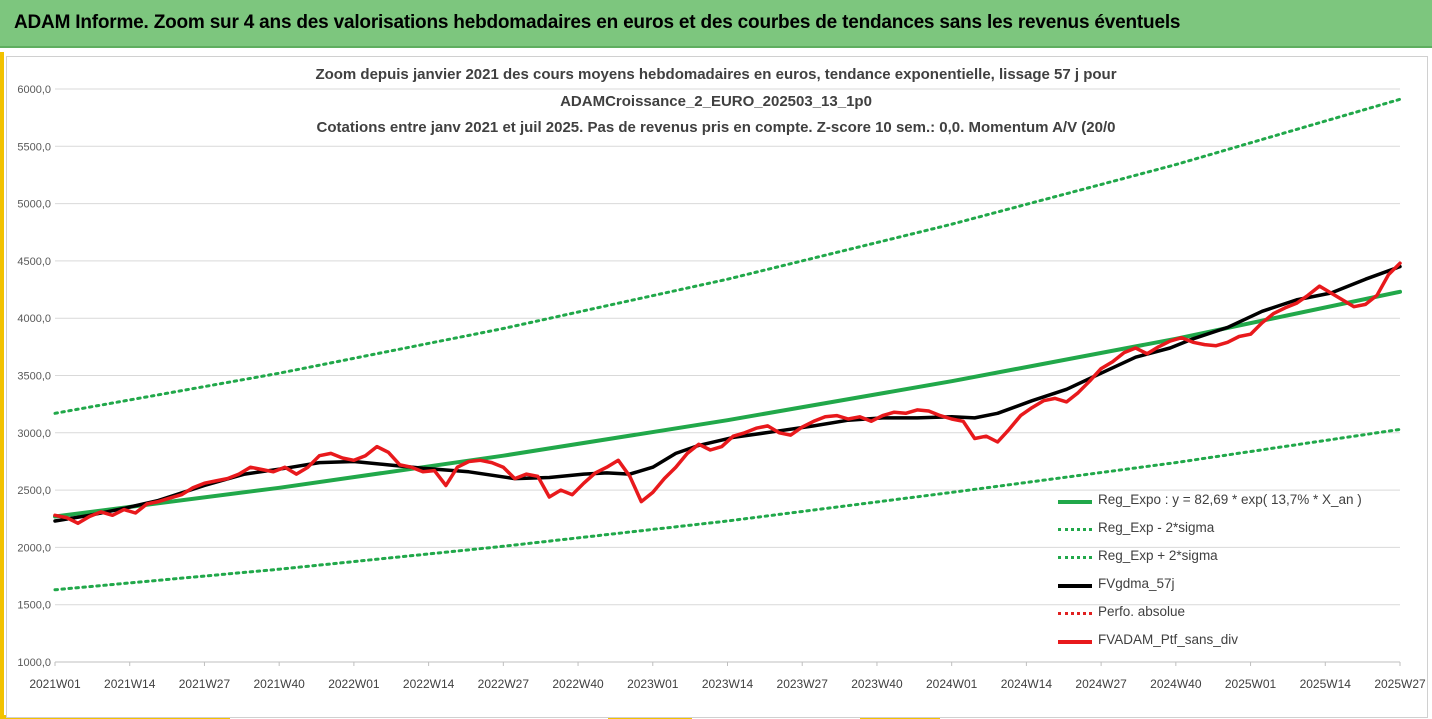  I want to click on x-tick-label: 2022W14, so click(429, 684).